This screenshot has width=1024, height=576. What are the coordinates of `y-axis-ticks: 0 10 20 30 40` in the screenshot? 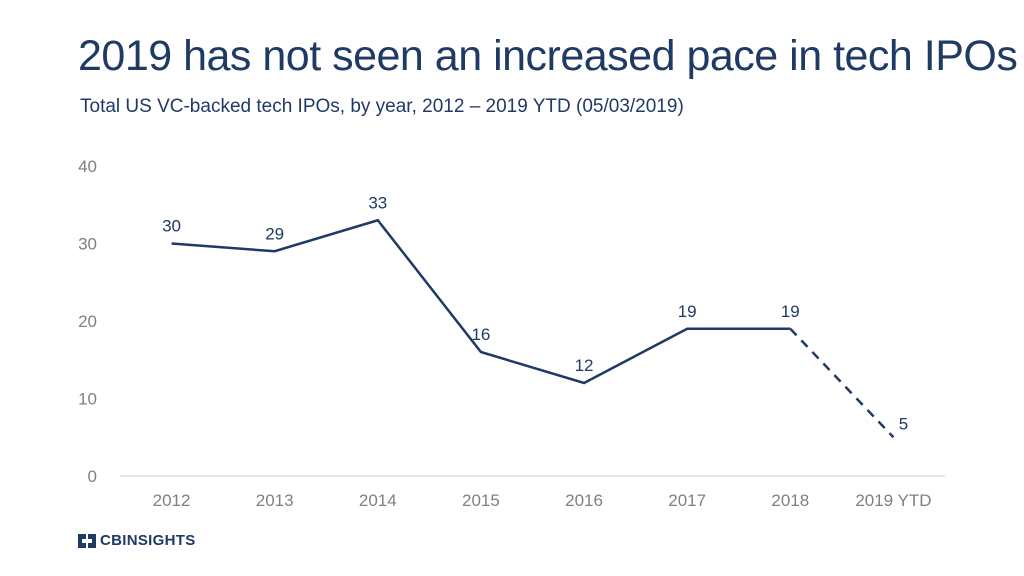 It's located at (87, 321).